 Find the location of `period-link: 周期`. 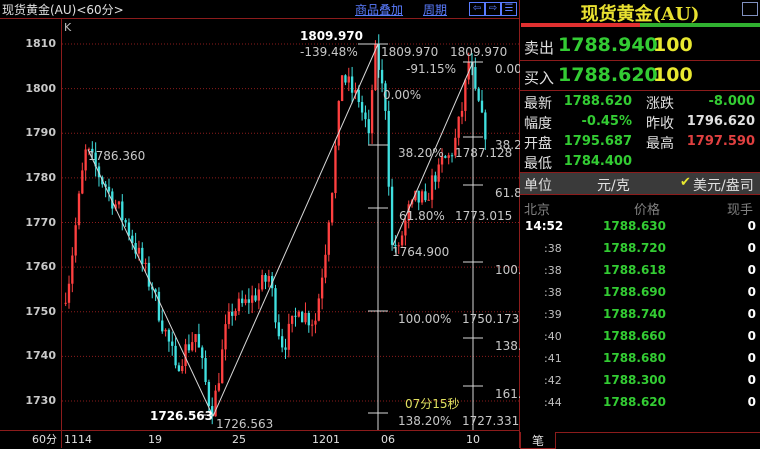

period-link: 周期 is located at coordinates (435, 10).